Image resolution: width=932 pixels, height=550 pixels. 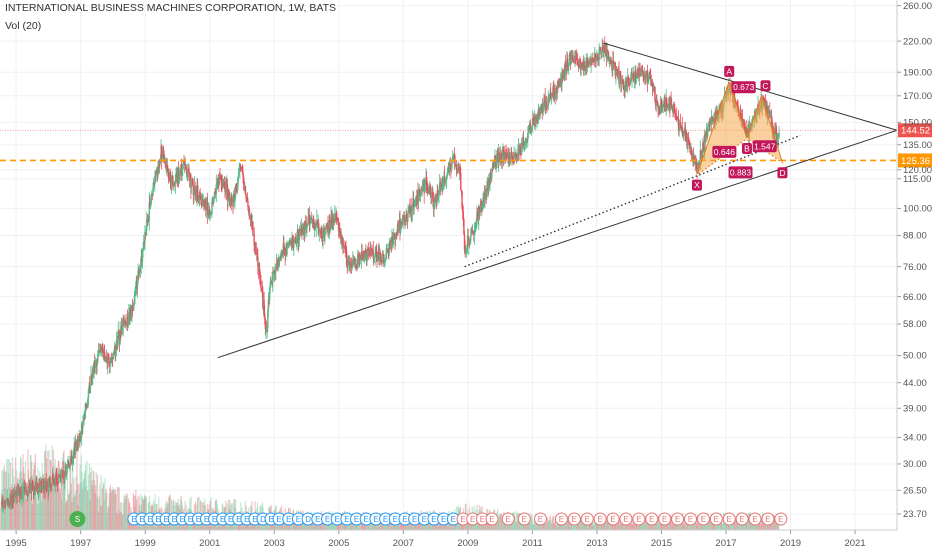 I want to click on pattern-point-label: X, so click(x=697, y=185).